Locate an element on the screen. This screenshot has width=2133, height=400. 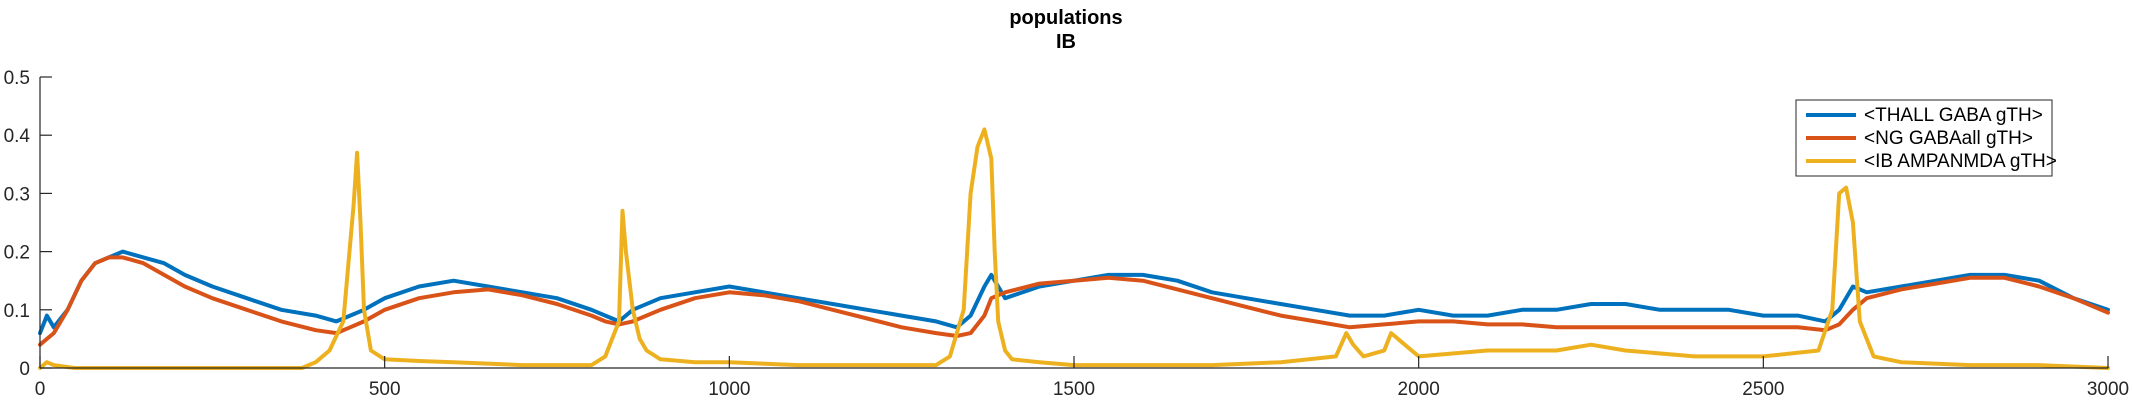
y-tick-label: 0.3 is located at coordinates (17, 194).